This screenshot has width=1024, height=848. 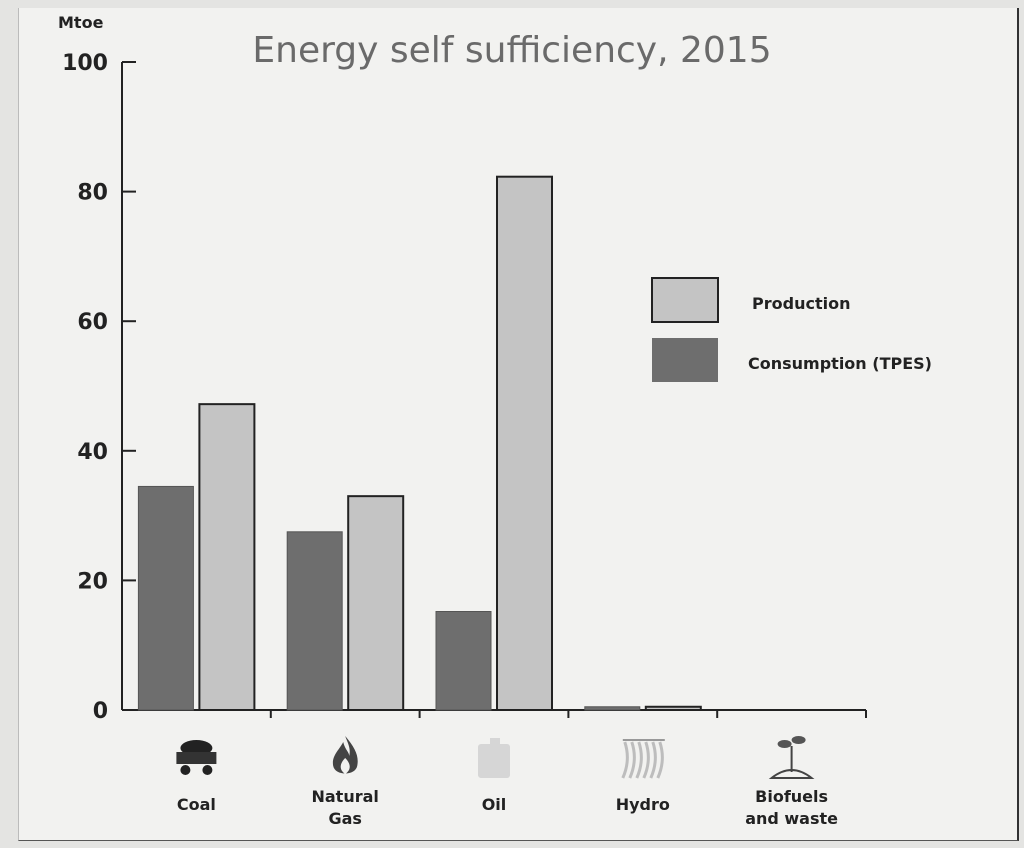 I want to click on category-label: Oil, so click(x=494, y=804).